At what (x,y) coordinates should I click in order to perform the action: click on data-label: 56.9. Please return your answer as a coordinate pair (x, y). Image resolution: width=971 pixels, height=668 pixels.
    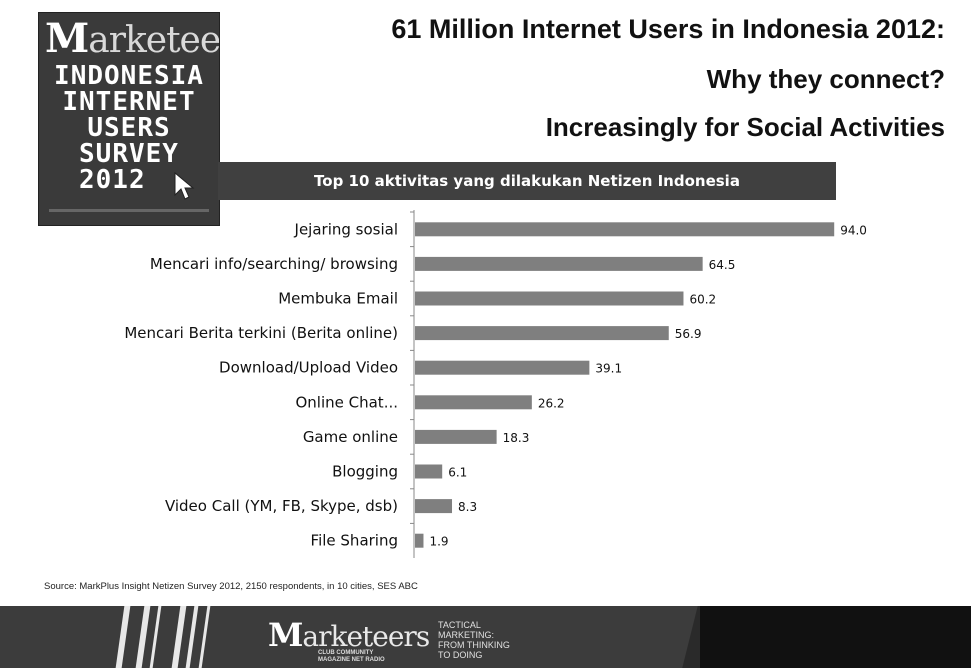
    Looking at the image, I should click on (688, 334).